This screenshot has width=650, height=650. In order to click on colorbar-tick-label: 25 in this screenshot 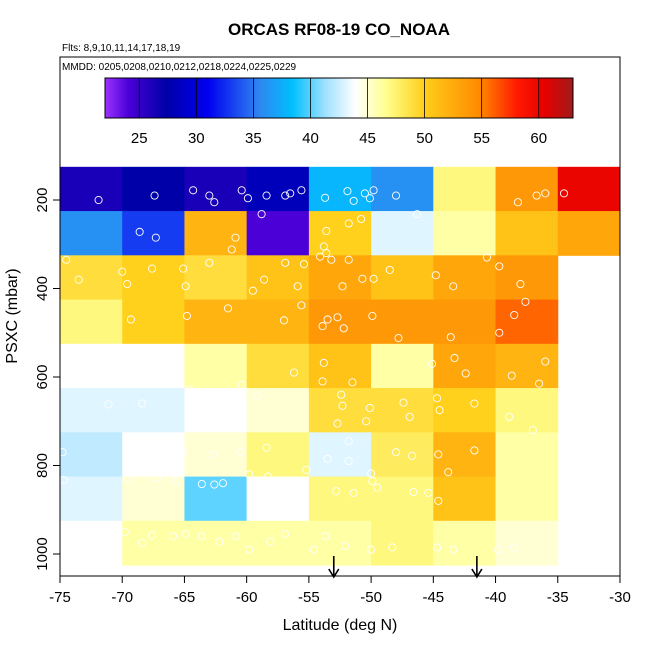, I will do `click(139, 138)`.